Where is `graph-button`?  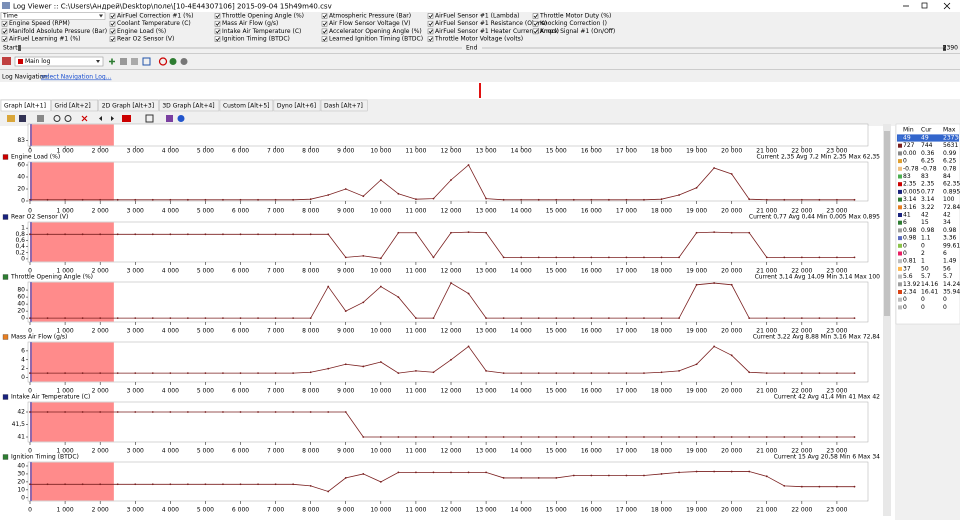 graph-button is located at coordinates (146, 61).